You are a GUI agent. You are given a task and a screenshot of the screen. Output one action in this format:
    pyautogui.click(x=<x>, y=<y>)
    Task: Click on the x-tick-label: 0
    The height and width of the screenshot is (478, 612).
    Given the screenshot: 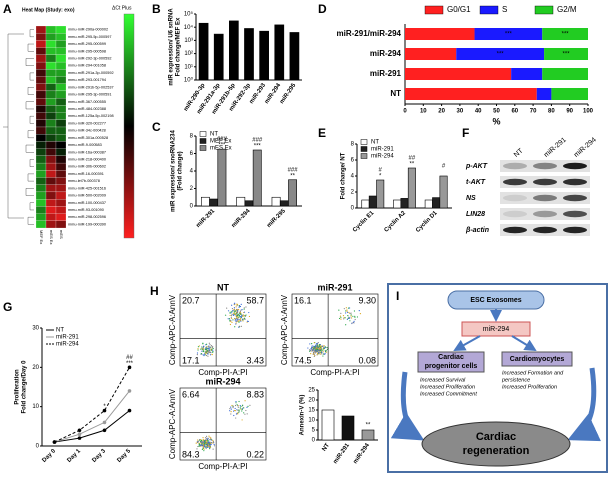 What is the action you would take?
    pyautogui.click(x=405, y=112)
    